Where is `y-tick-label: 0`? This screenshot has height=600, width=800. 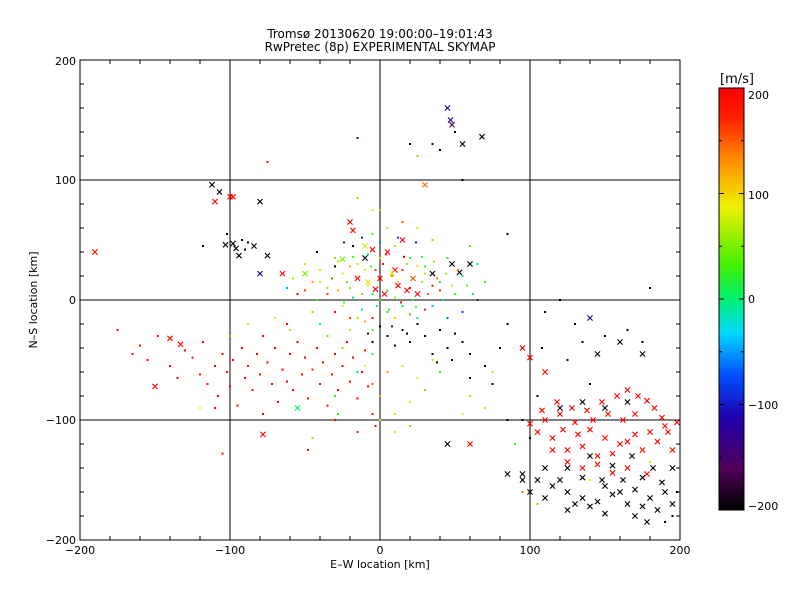 y-tick-label: 0 is located at coordinates (72, 300).